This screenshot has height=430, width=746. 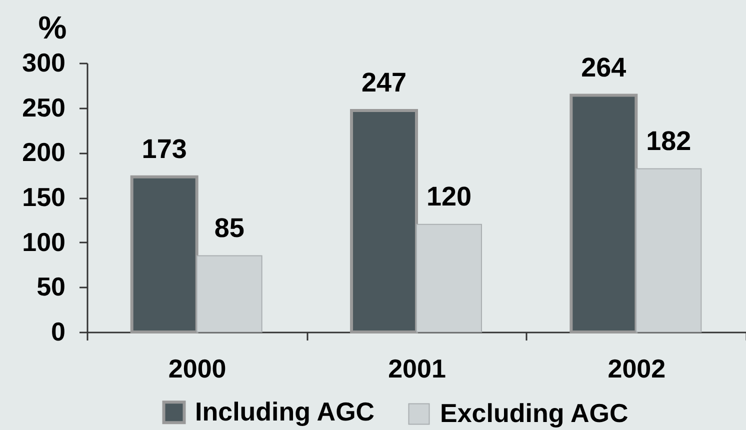 What do you see at coordinates (417, 369) in the screenshot?
I see `x-tick-label: 2001` at bounding box center [417, 369].